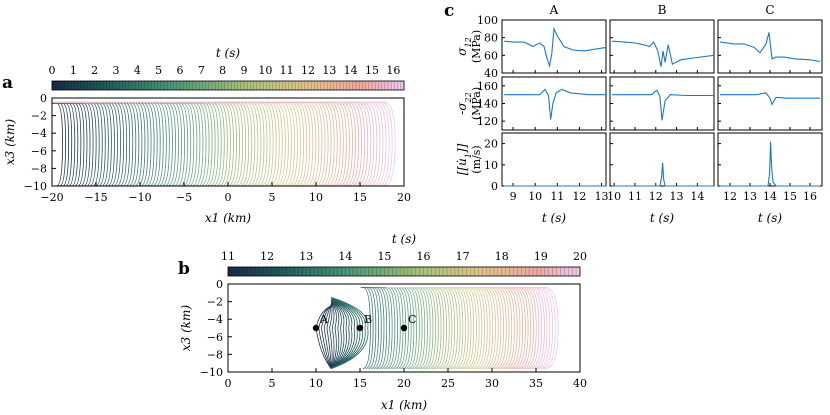  I want to click on subplot-xtick-label: 14, so click(697, 196).